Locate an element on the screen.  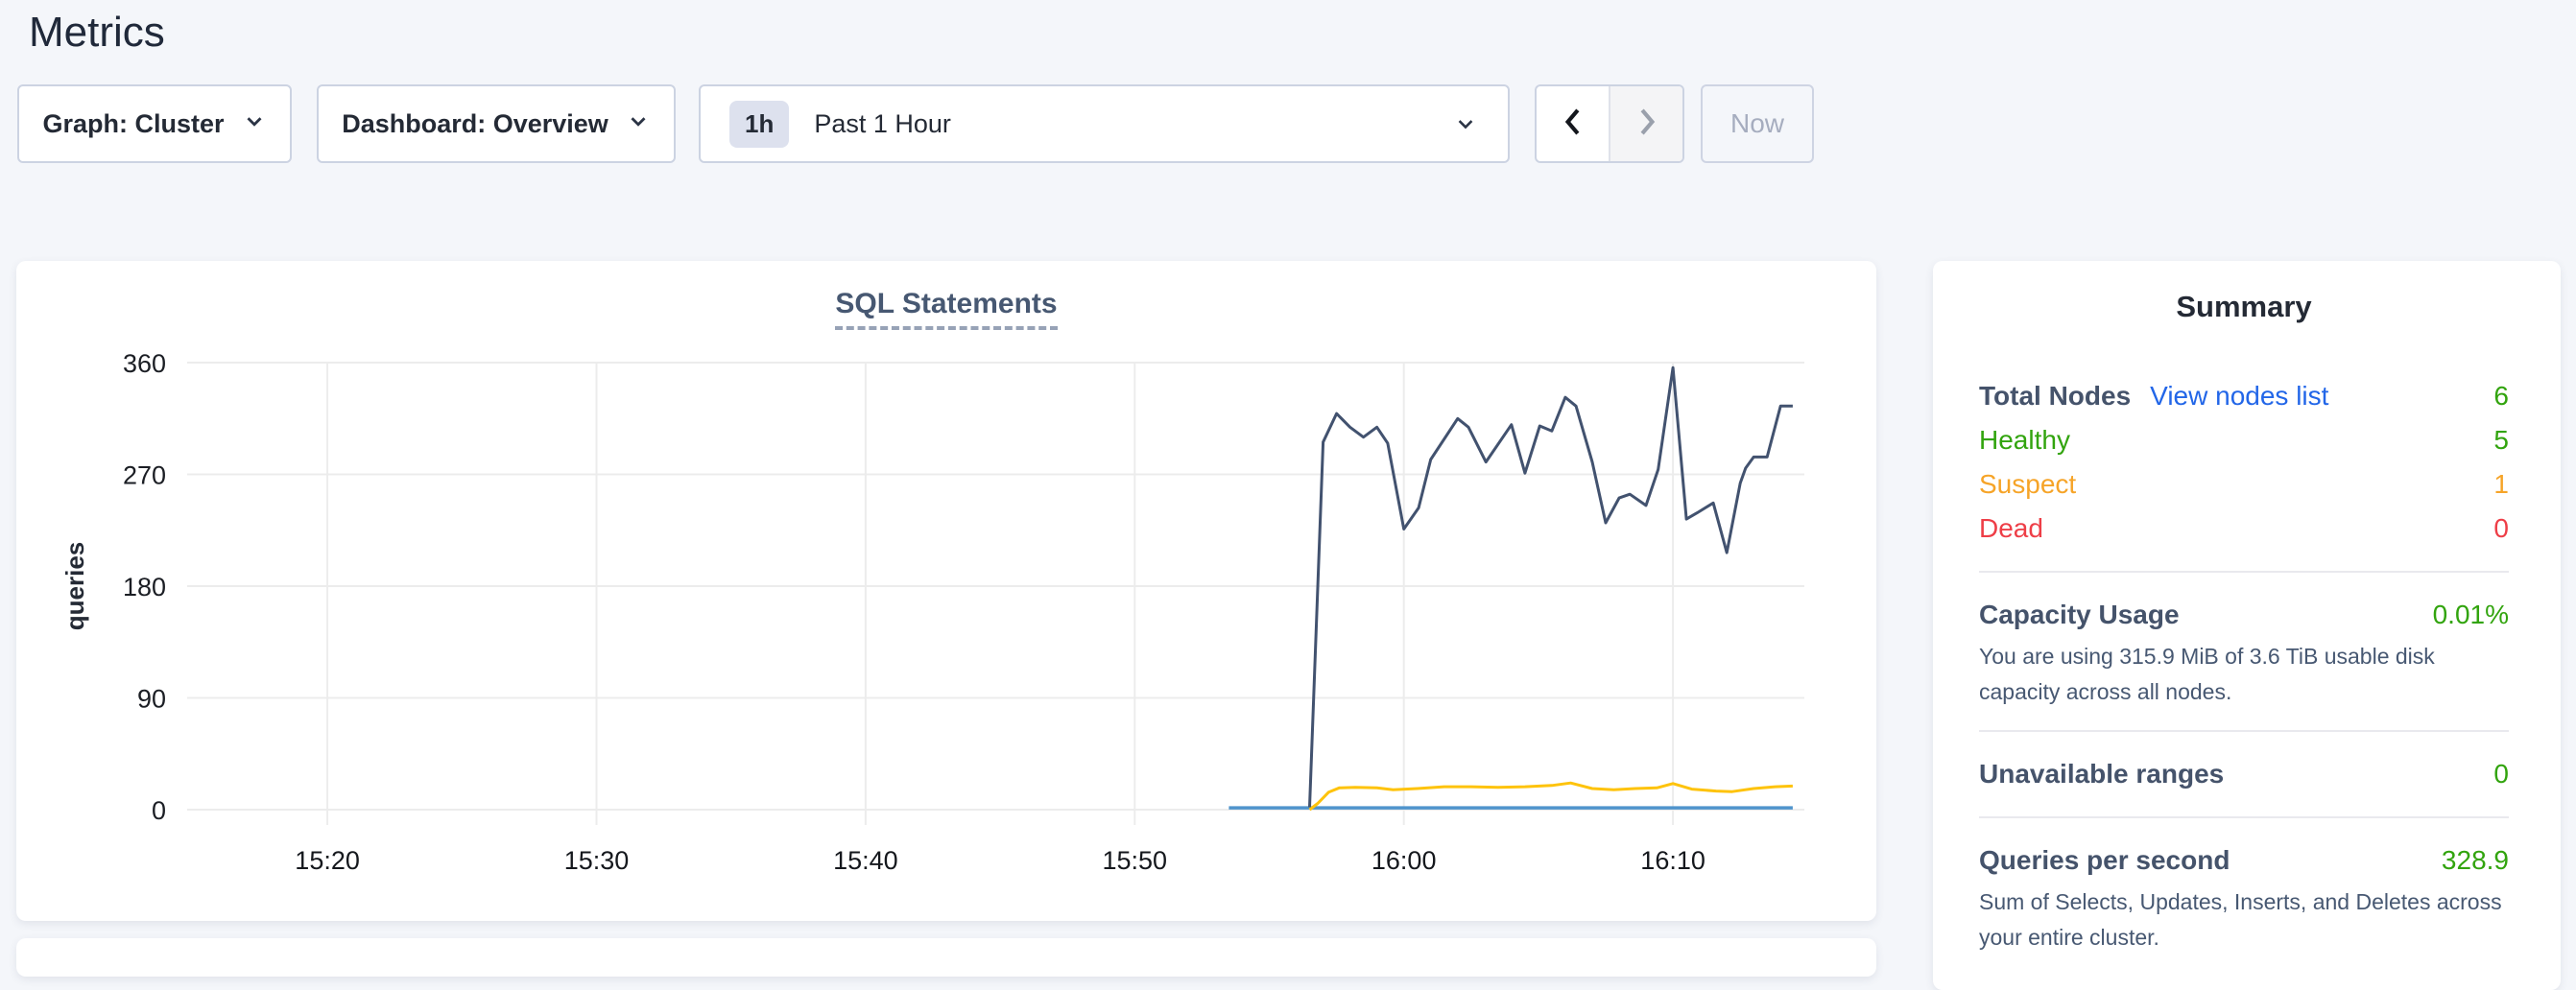
queries-per-second-row: Queries per second 328.9 is located at coordinates (2244, 860).